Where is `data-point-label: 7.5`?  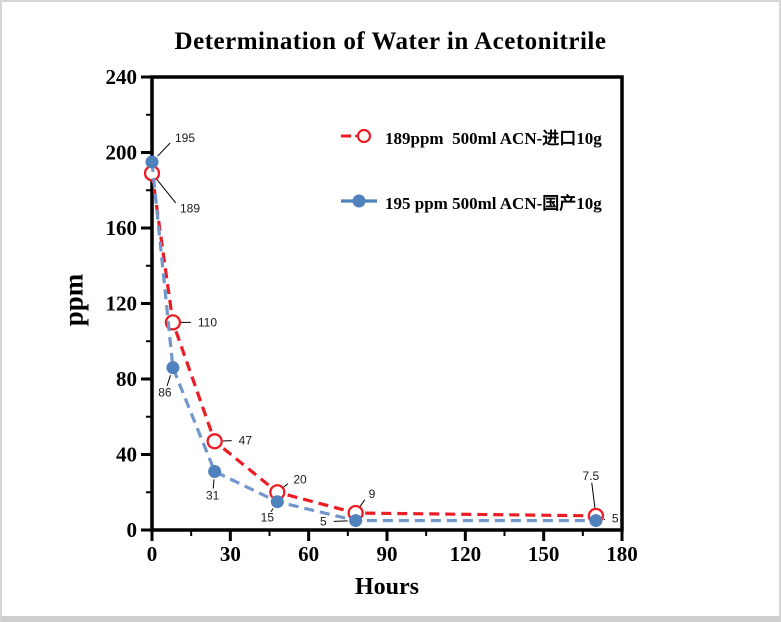
data-point-label: 7.5 is located at coordinates (591, 476).